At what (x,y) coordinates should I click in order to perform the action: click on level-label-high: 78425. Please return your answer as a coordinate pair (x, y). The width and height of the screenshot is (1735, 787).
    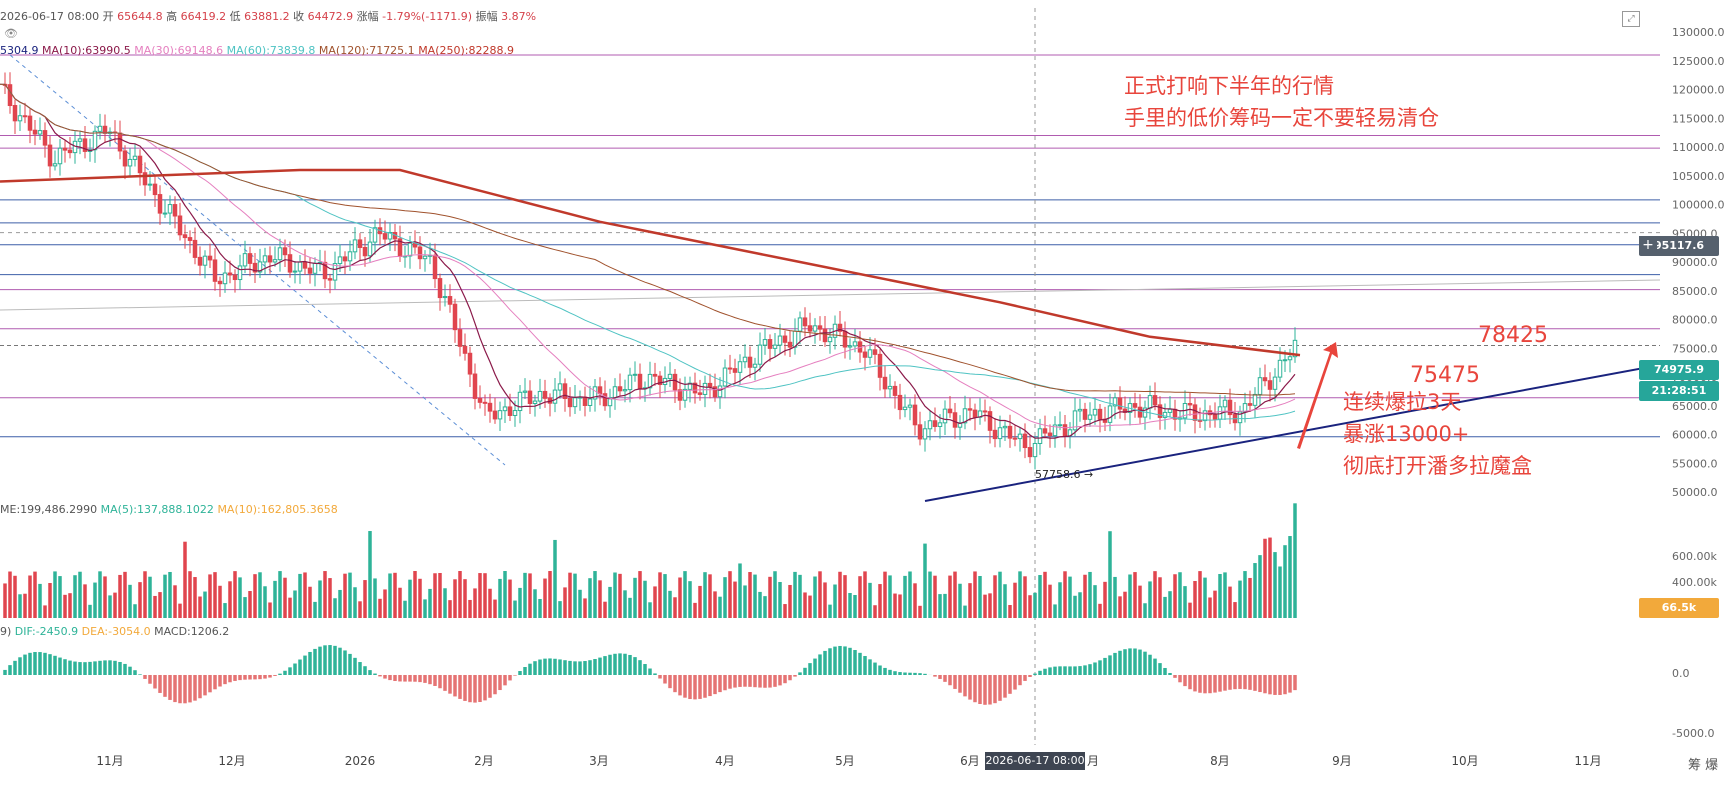
    Looking at the image, I should click on (1513, 335).